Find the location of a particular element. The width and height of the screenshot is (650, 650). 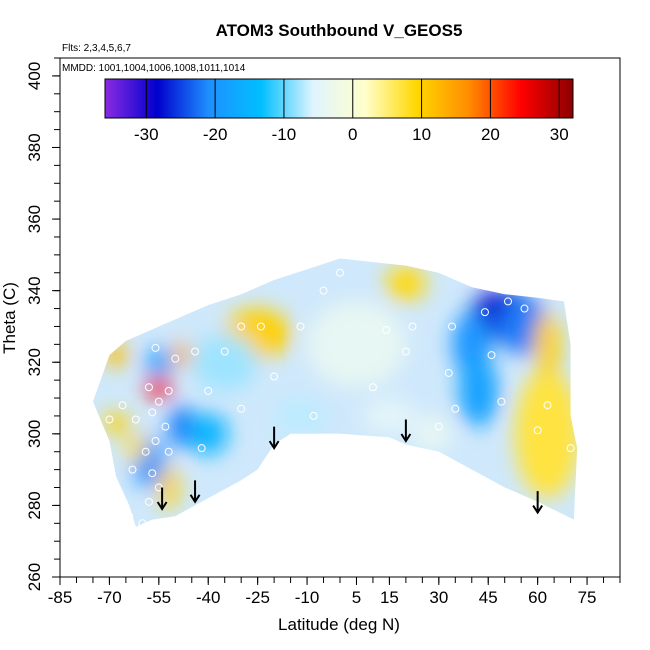

x-tick-label: -55 is located at coordinates (159, 597).